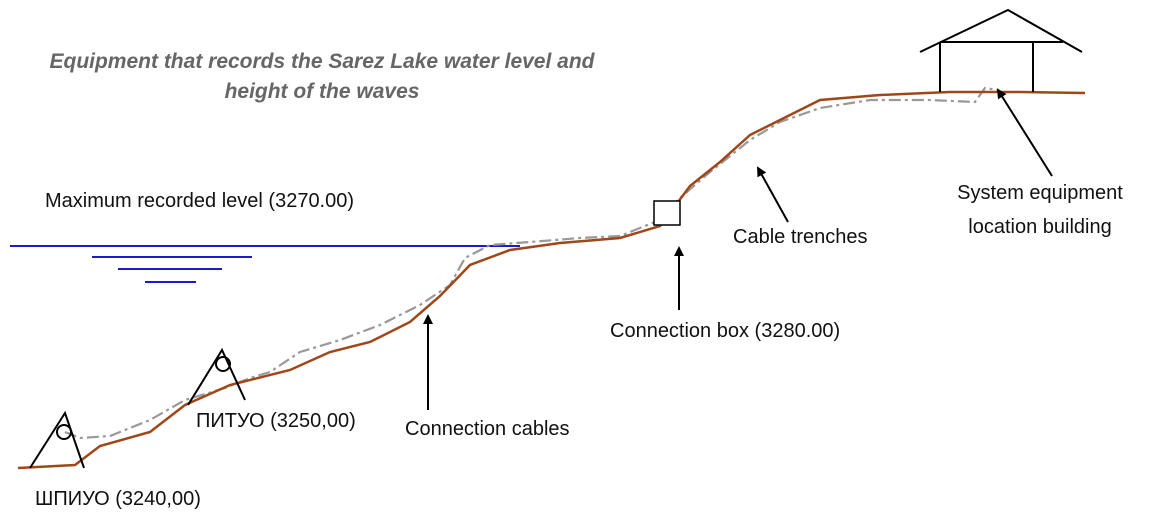 The height and width of the screenshot is (514, 1155). Describe the element at coordinates (199, 201) in the screenshot. I see `label: Maximum recorded level (3270.00)` at that location.